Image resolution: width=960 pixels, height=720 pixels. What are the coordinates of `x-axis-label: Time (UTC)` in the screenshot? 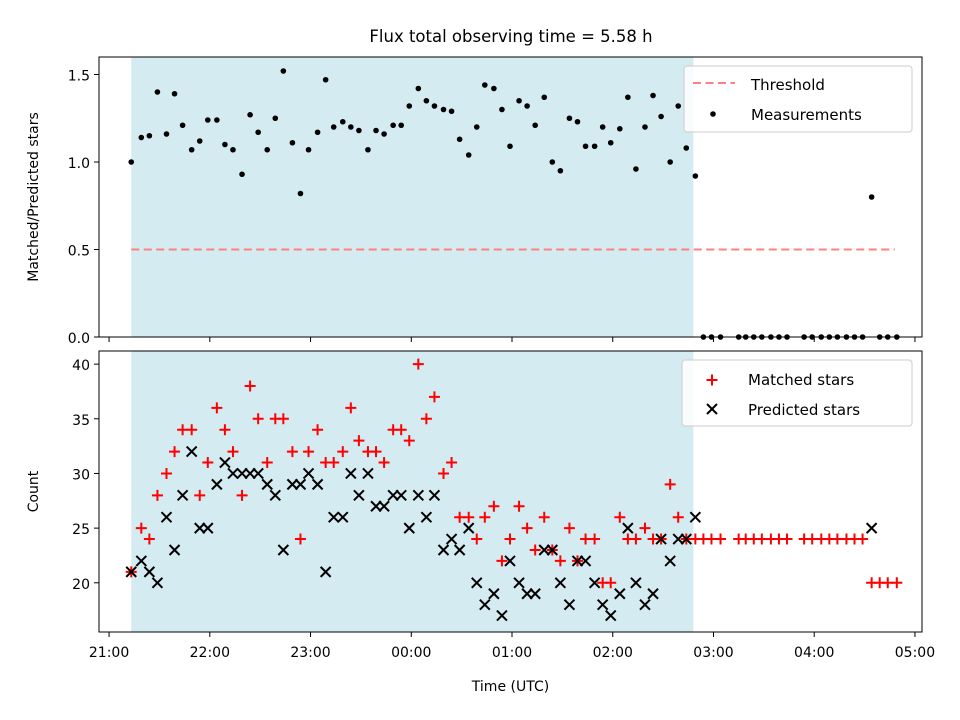 It's located at (510, 687).